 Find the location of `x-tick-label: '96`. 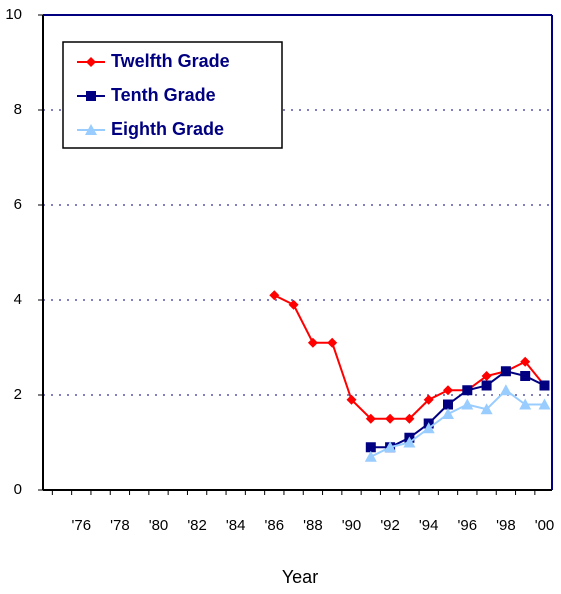

x-tick-label: '96 is located at coordinates (468, 525).